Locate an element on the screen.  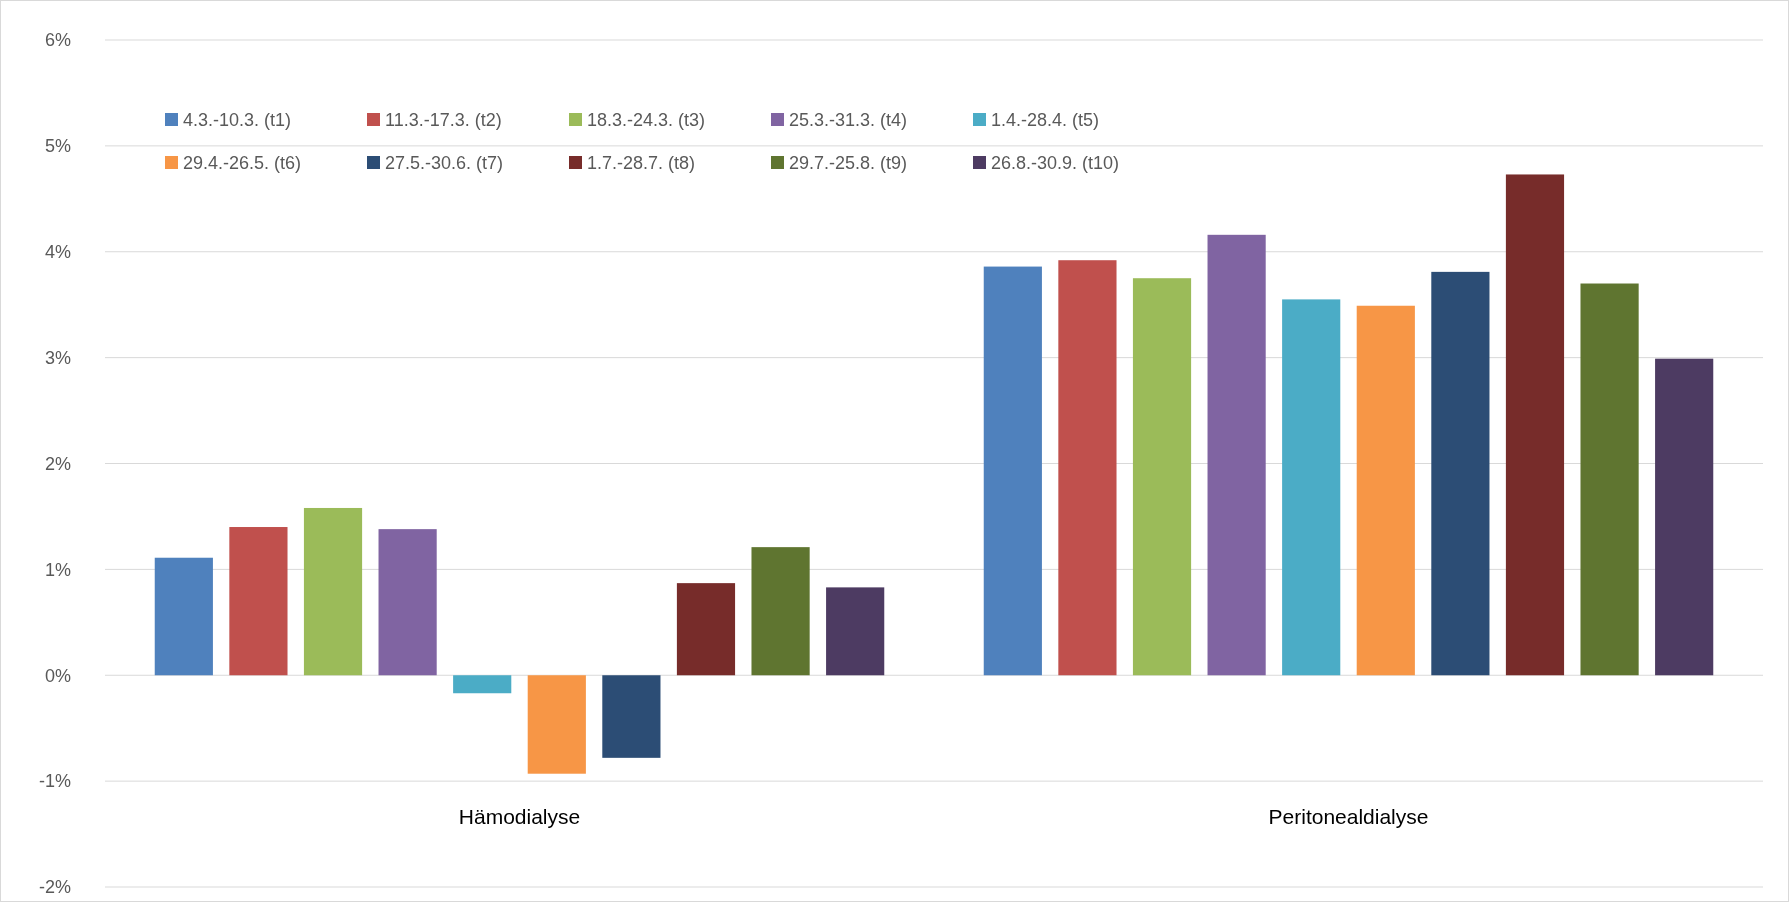
legend-label: 18.3.-24.3. (t3) is located at coordinates (646, 120).